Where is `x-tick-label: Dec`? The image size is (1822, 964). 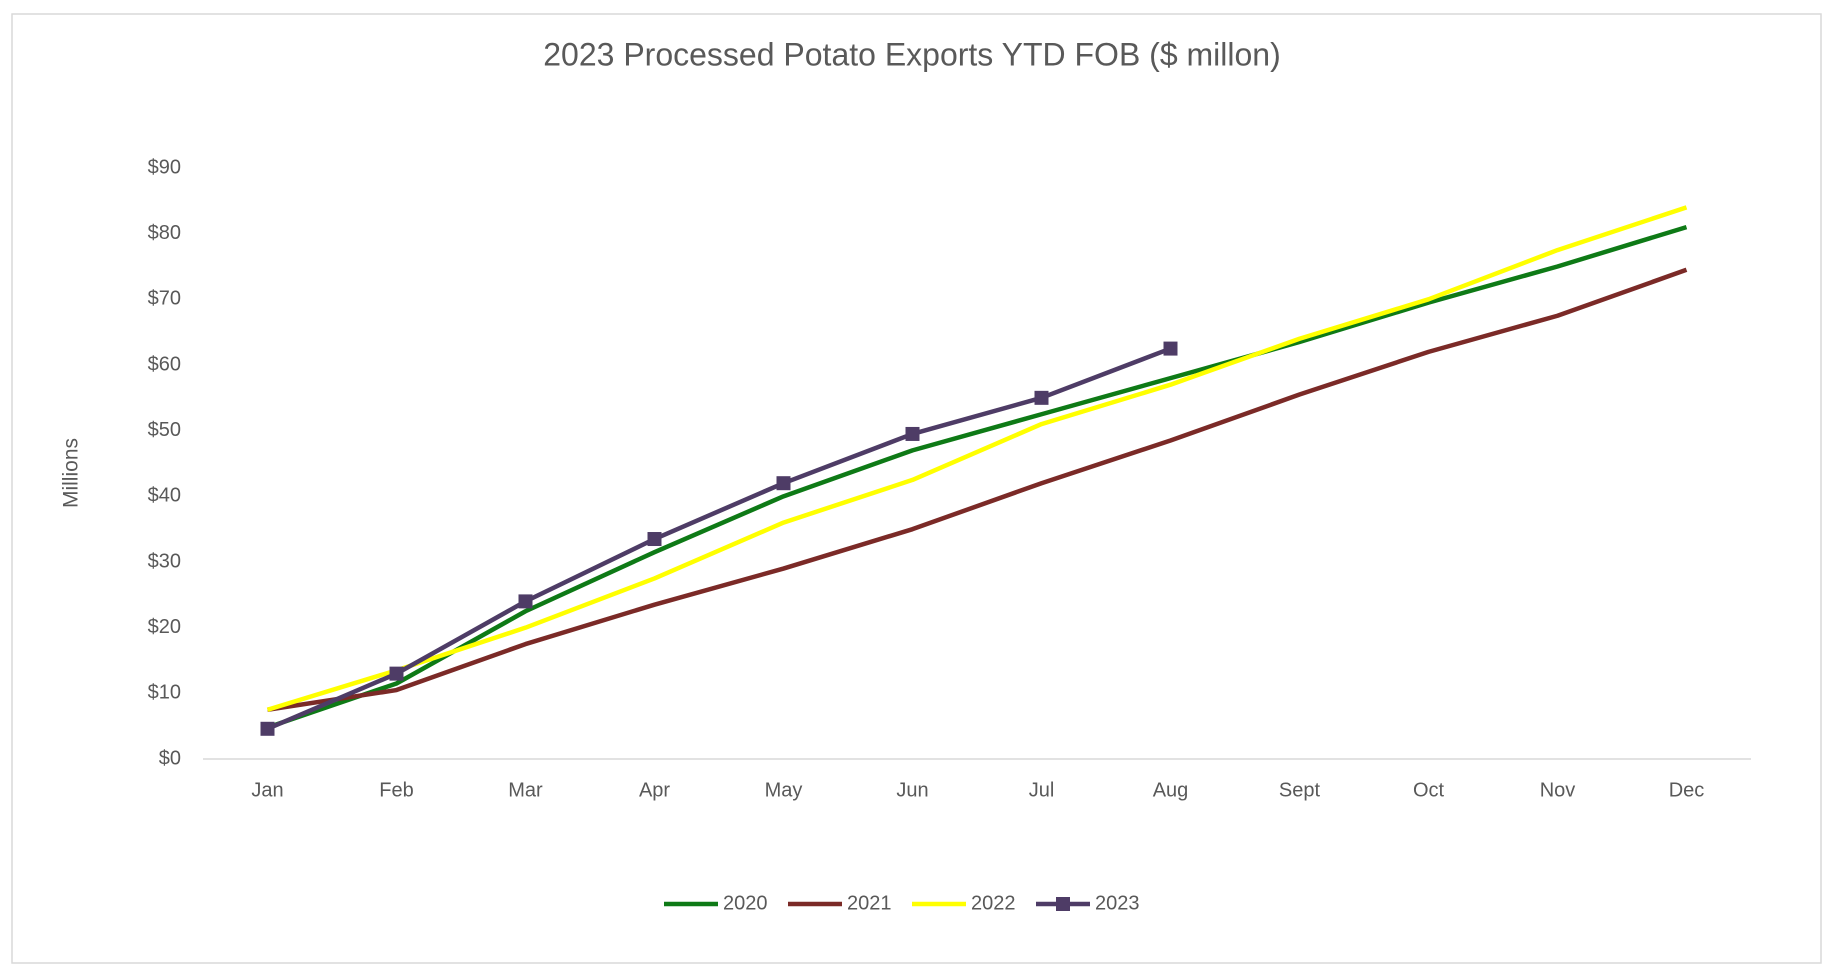
x-tick-label: Dec is located at coordinates (1687, 790).